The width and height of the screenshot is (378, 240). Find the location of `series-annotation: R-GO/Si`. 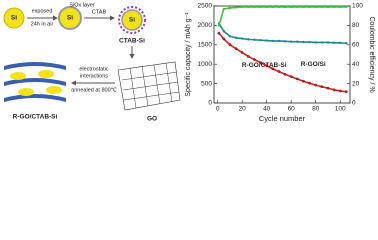

series-annotation: R-GO/Si is located at coordinates (313, 64).